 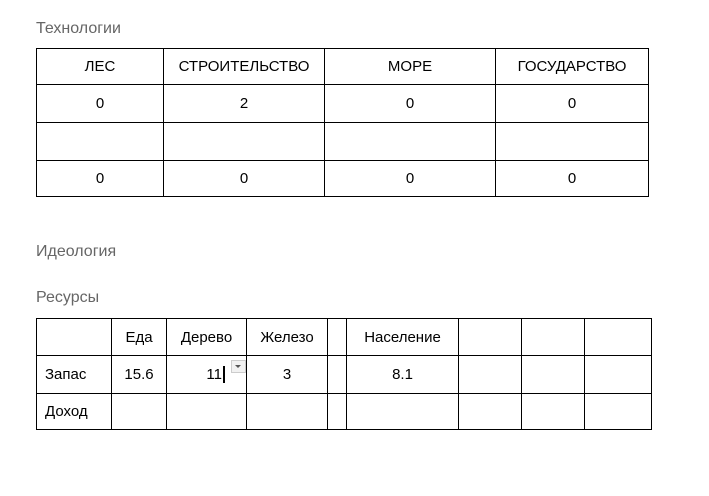 I want to click on cell-text: Железо, so click(x=287, y=337).